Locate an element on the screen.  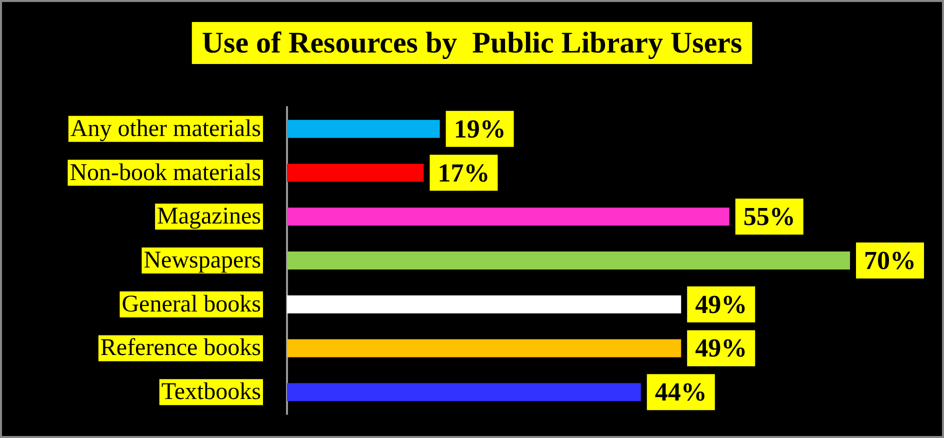
y-tick-label: Newspapers is located at coordinates (202, 261).